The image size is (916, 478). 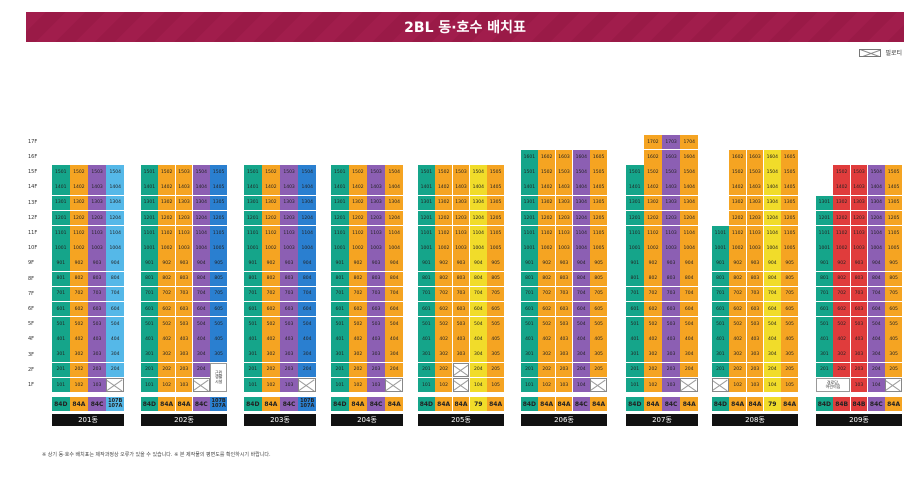 I want to click on unit-cell: 1401, so click(x=253, y=187).